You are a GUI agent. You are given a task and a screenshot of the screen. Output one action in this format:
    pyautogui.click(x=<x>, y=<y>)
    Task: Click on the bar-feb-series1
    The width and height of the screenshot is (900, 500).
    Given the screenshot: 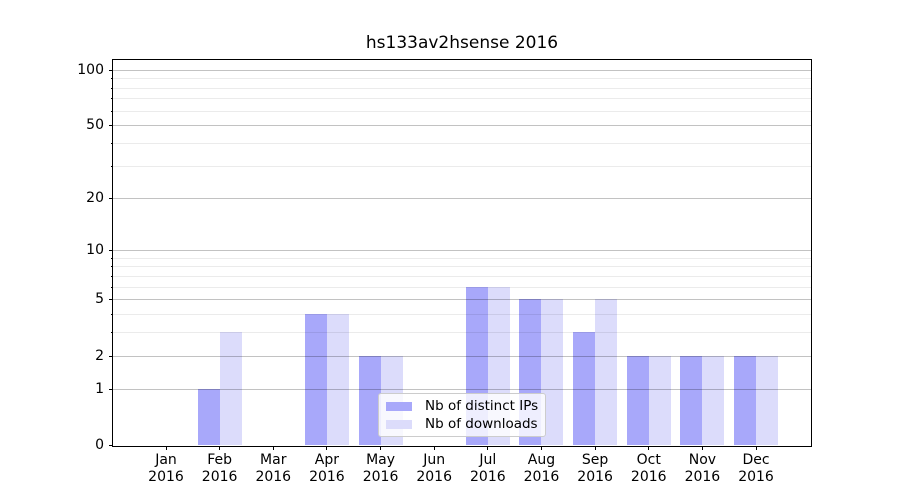 What is the action you would take?
    pyautogui.click(x=230, y=388)
    